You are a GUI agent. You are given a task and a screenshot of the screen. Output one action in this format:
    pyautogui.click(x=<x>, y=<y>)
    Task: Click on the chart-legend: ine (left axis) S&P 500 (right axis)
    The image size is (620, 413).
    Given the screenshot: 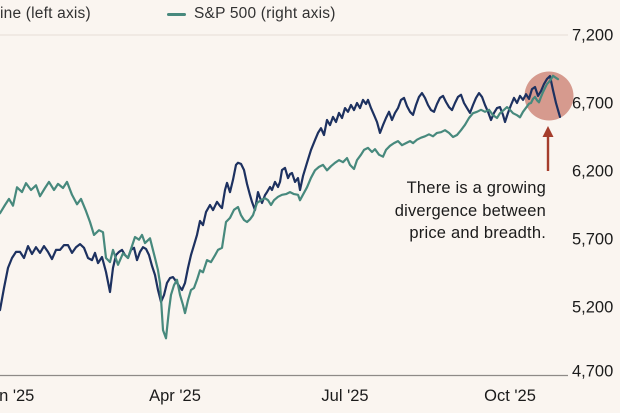 What is the action you would take?
    pyautogui.click(x=310, y=15)
    